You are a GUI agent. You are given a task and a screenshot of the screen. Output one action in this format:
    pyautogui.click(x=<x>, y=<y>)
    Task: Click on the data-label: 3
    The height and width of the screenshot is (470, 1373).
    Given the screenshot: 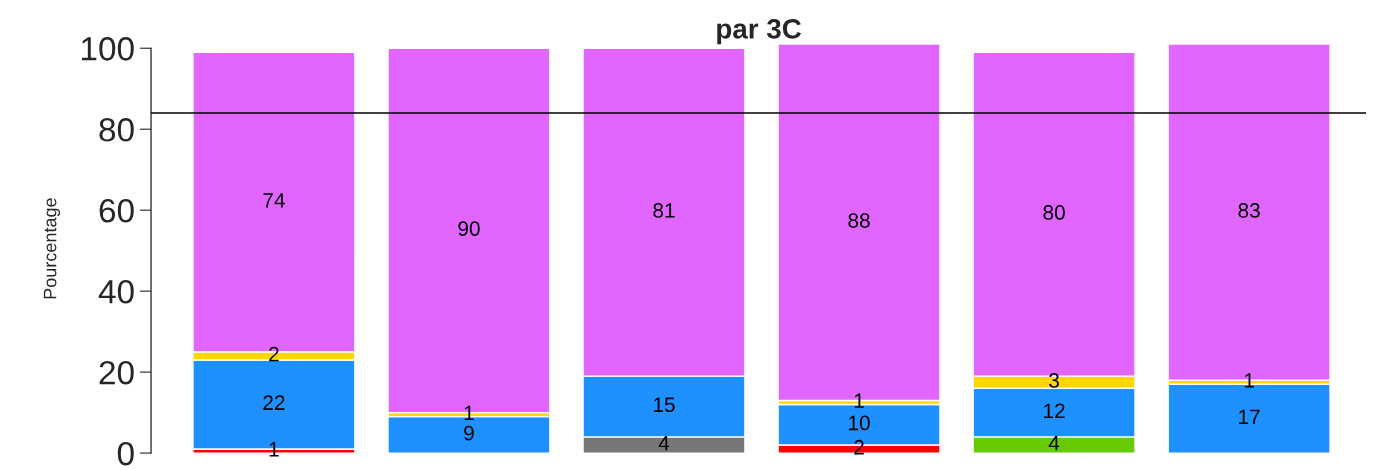 What is the action you would take?
    pyautogui.click(x=1054, y=380)
    